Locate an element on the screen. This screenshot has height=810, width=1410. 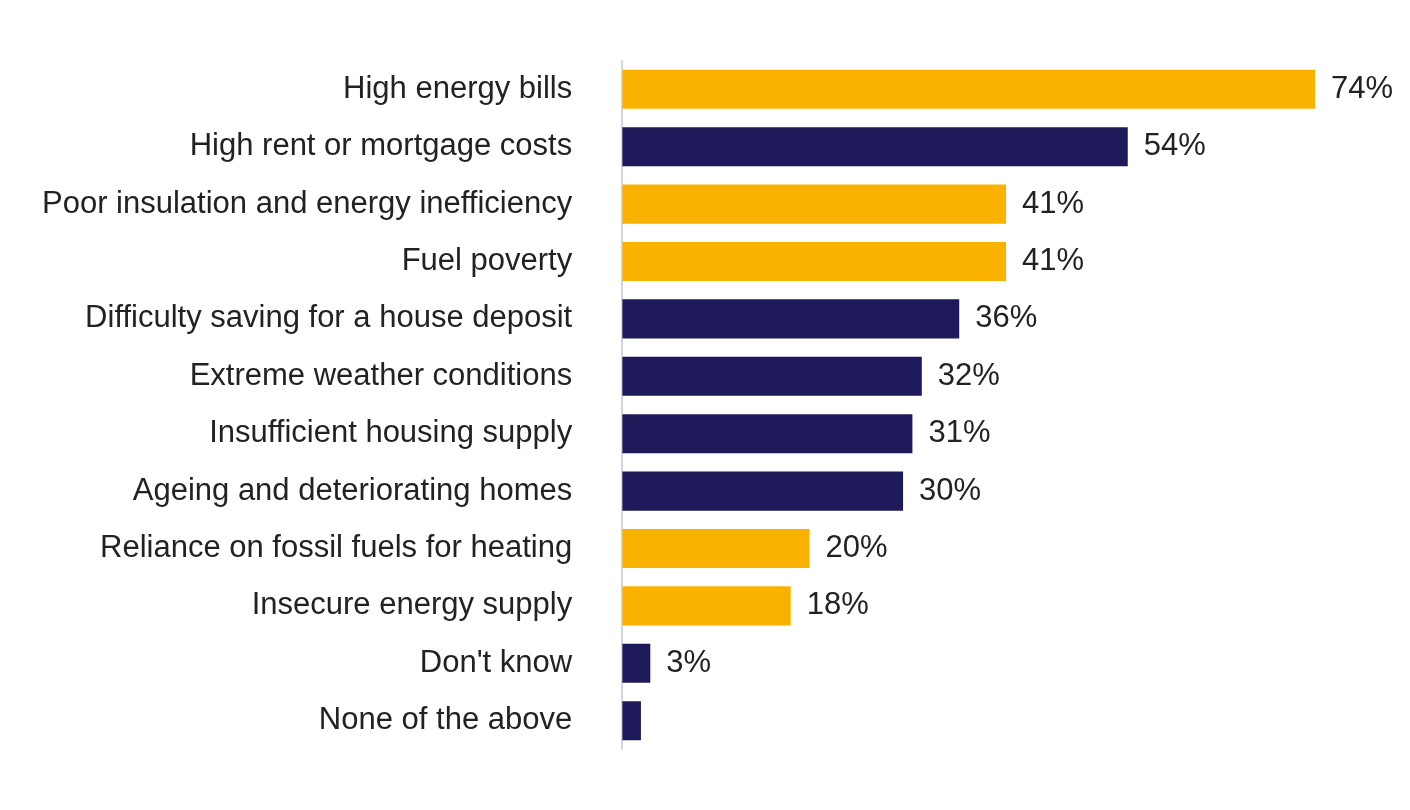
data-label: 36% is located at coordinates (1006, 317).